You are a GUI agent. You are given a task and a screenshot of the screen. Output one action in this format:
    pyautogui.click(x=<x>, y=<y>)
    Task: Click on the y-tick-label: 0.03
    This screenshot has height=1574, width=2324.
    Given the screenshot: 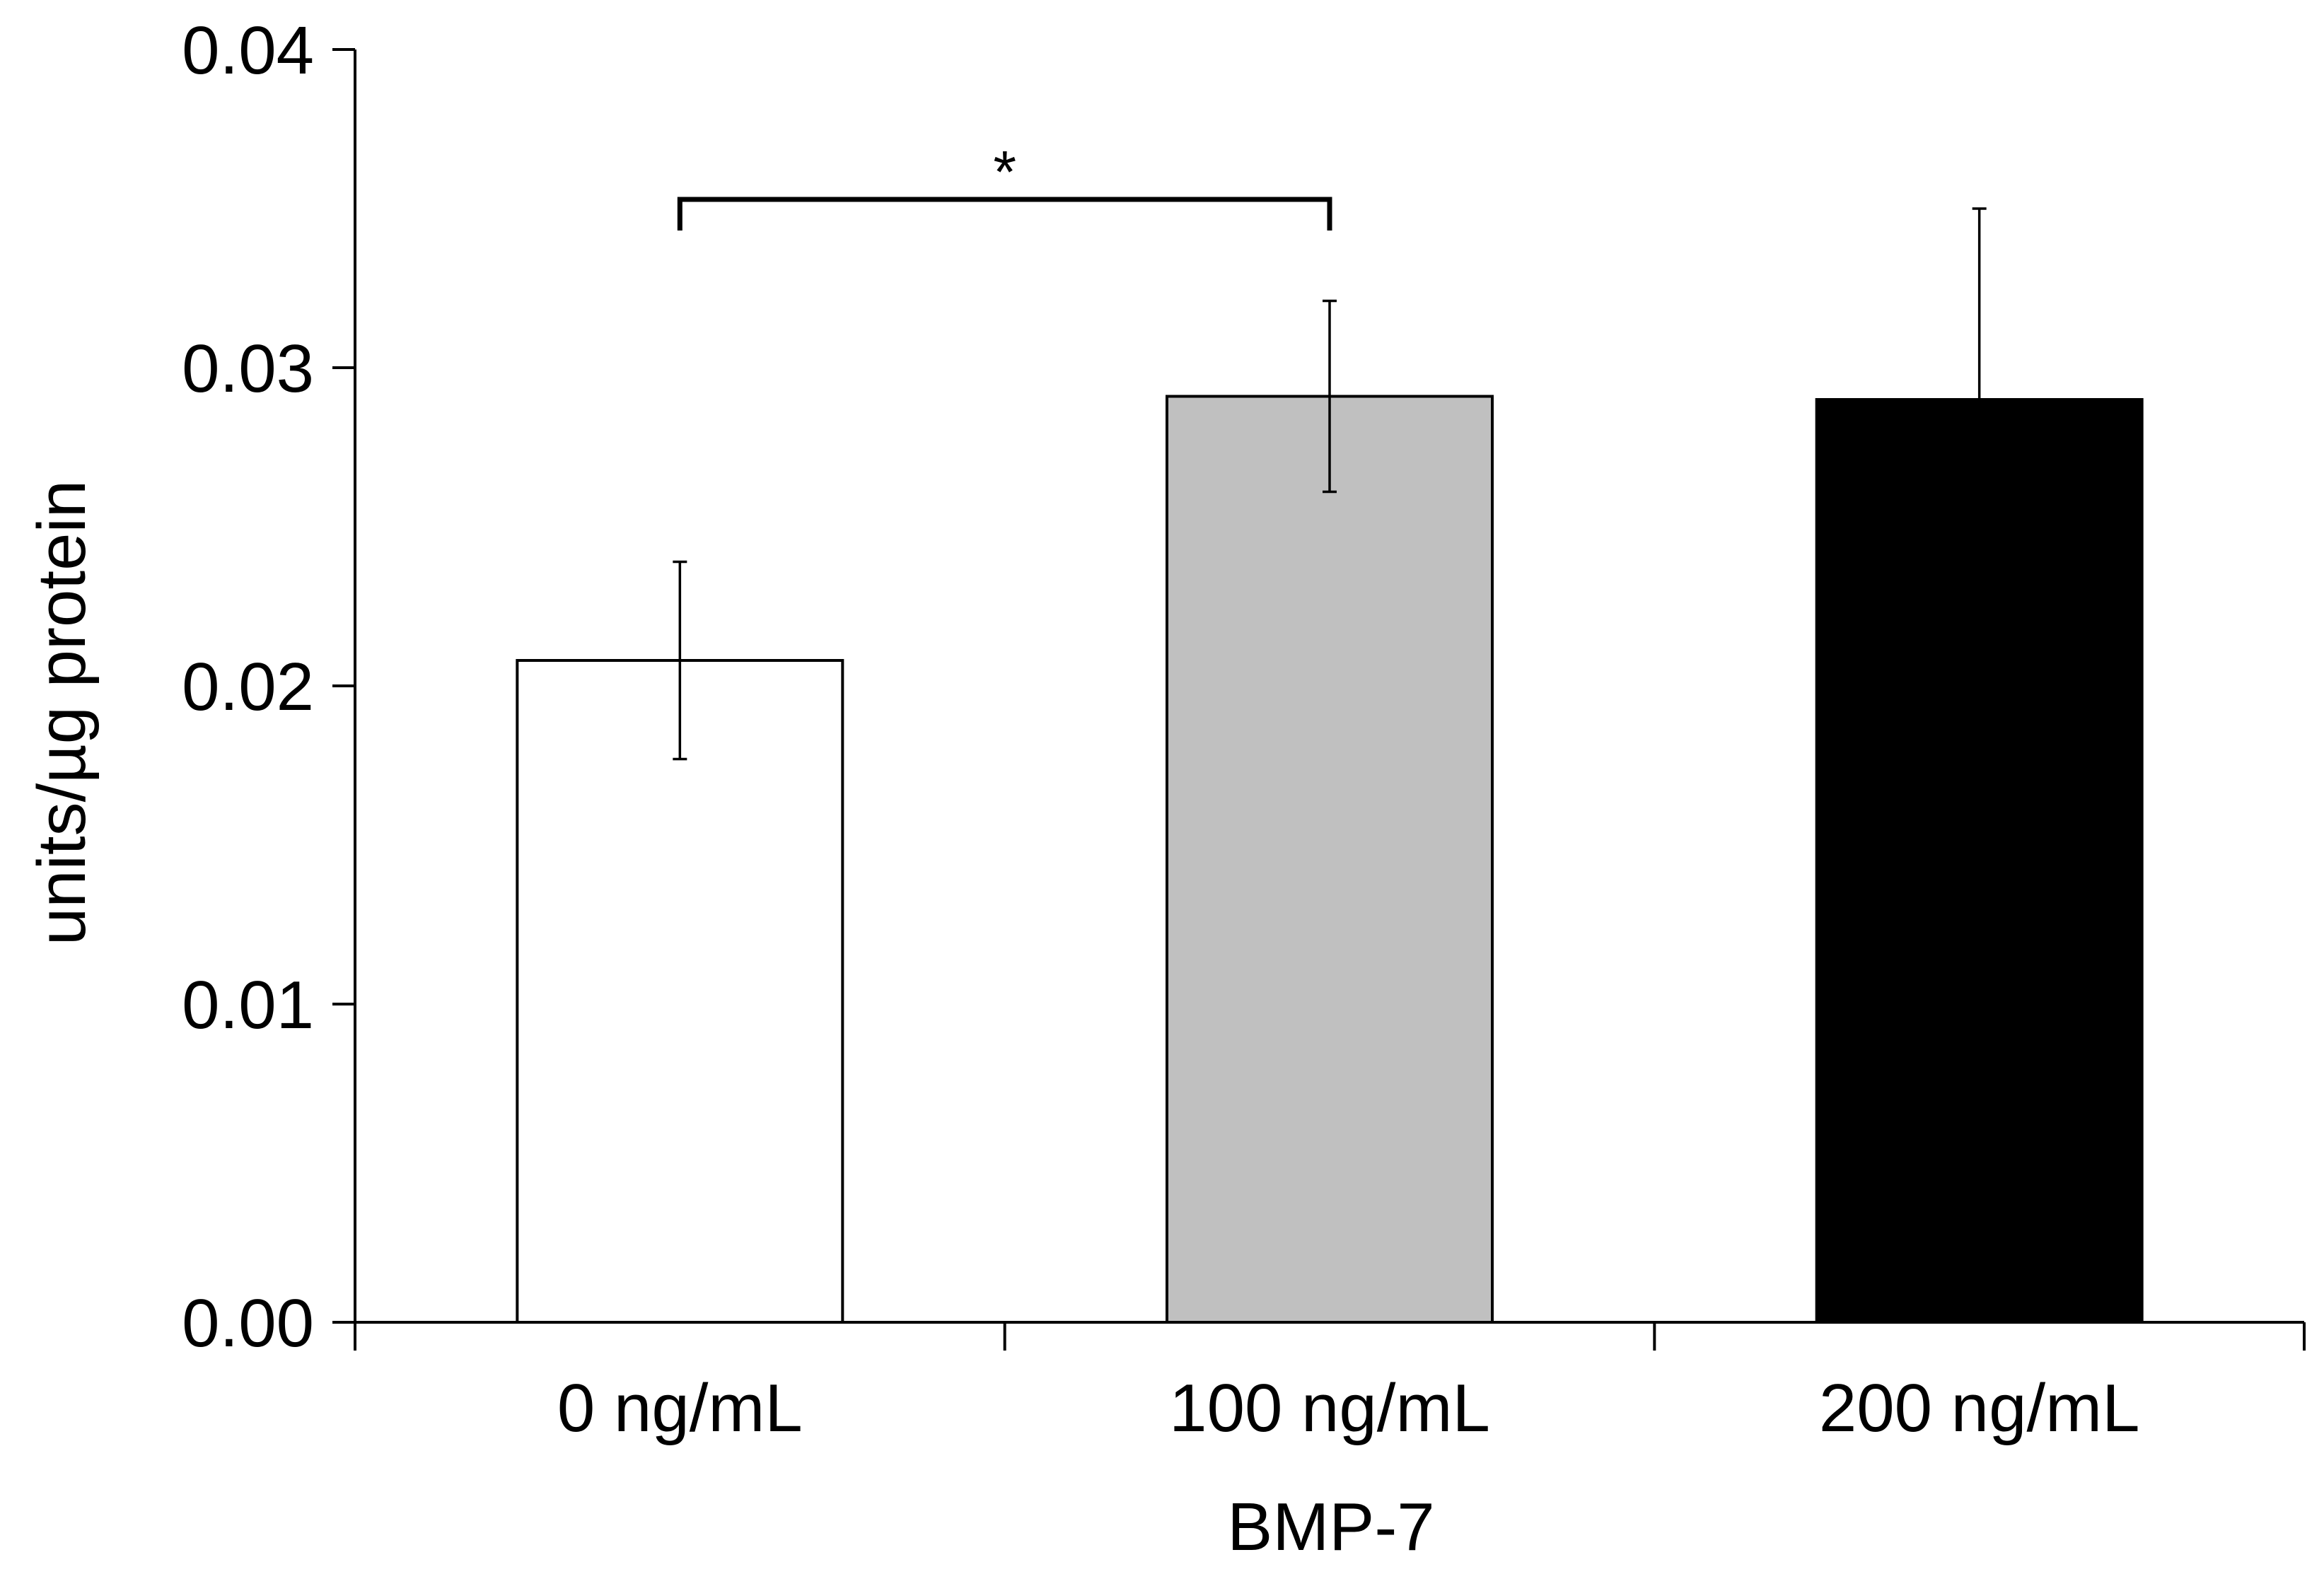 What is the action you would take?
    pyautogui.click(x=248, y=369)
    